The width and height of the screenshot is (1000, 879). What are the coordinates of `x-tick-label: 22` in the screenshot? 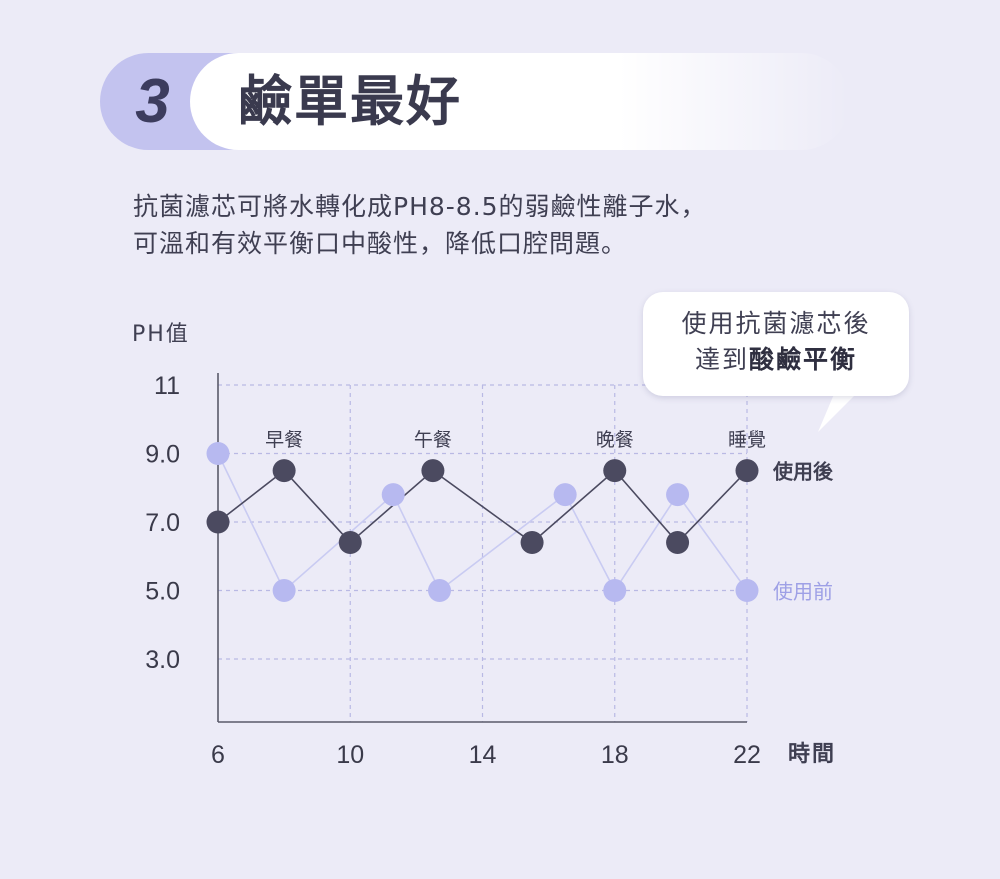 It's located at (747, 755).